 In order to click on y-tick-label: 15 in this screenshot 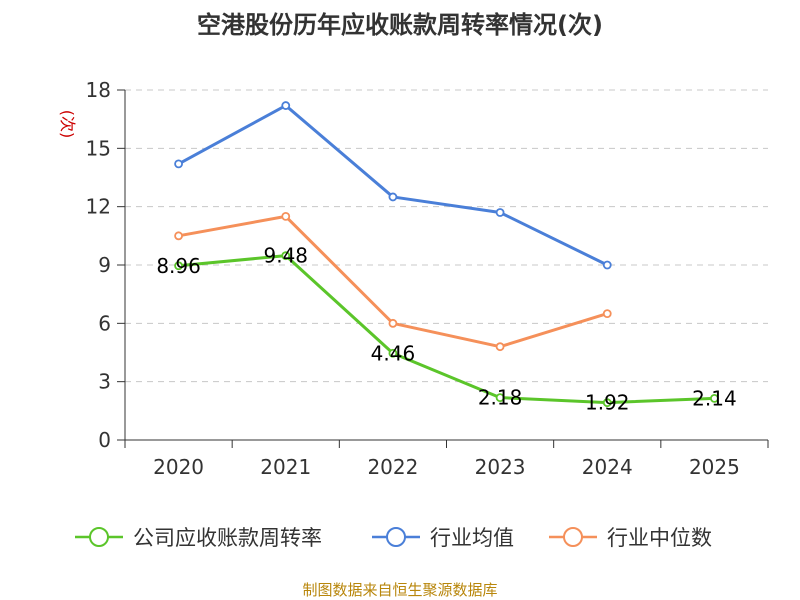, I will do `click(98, 148)`.